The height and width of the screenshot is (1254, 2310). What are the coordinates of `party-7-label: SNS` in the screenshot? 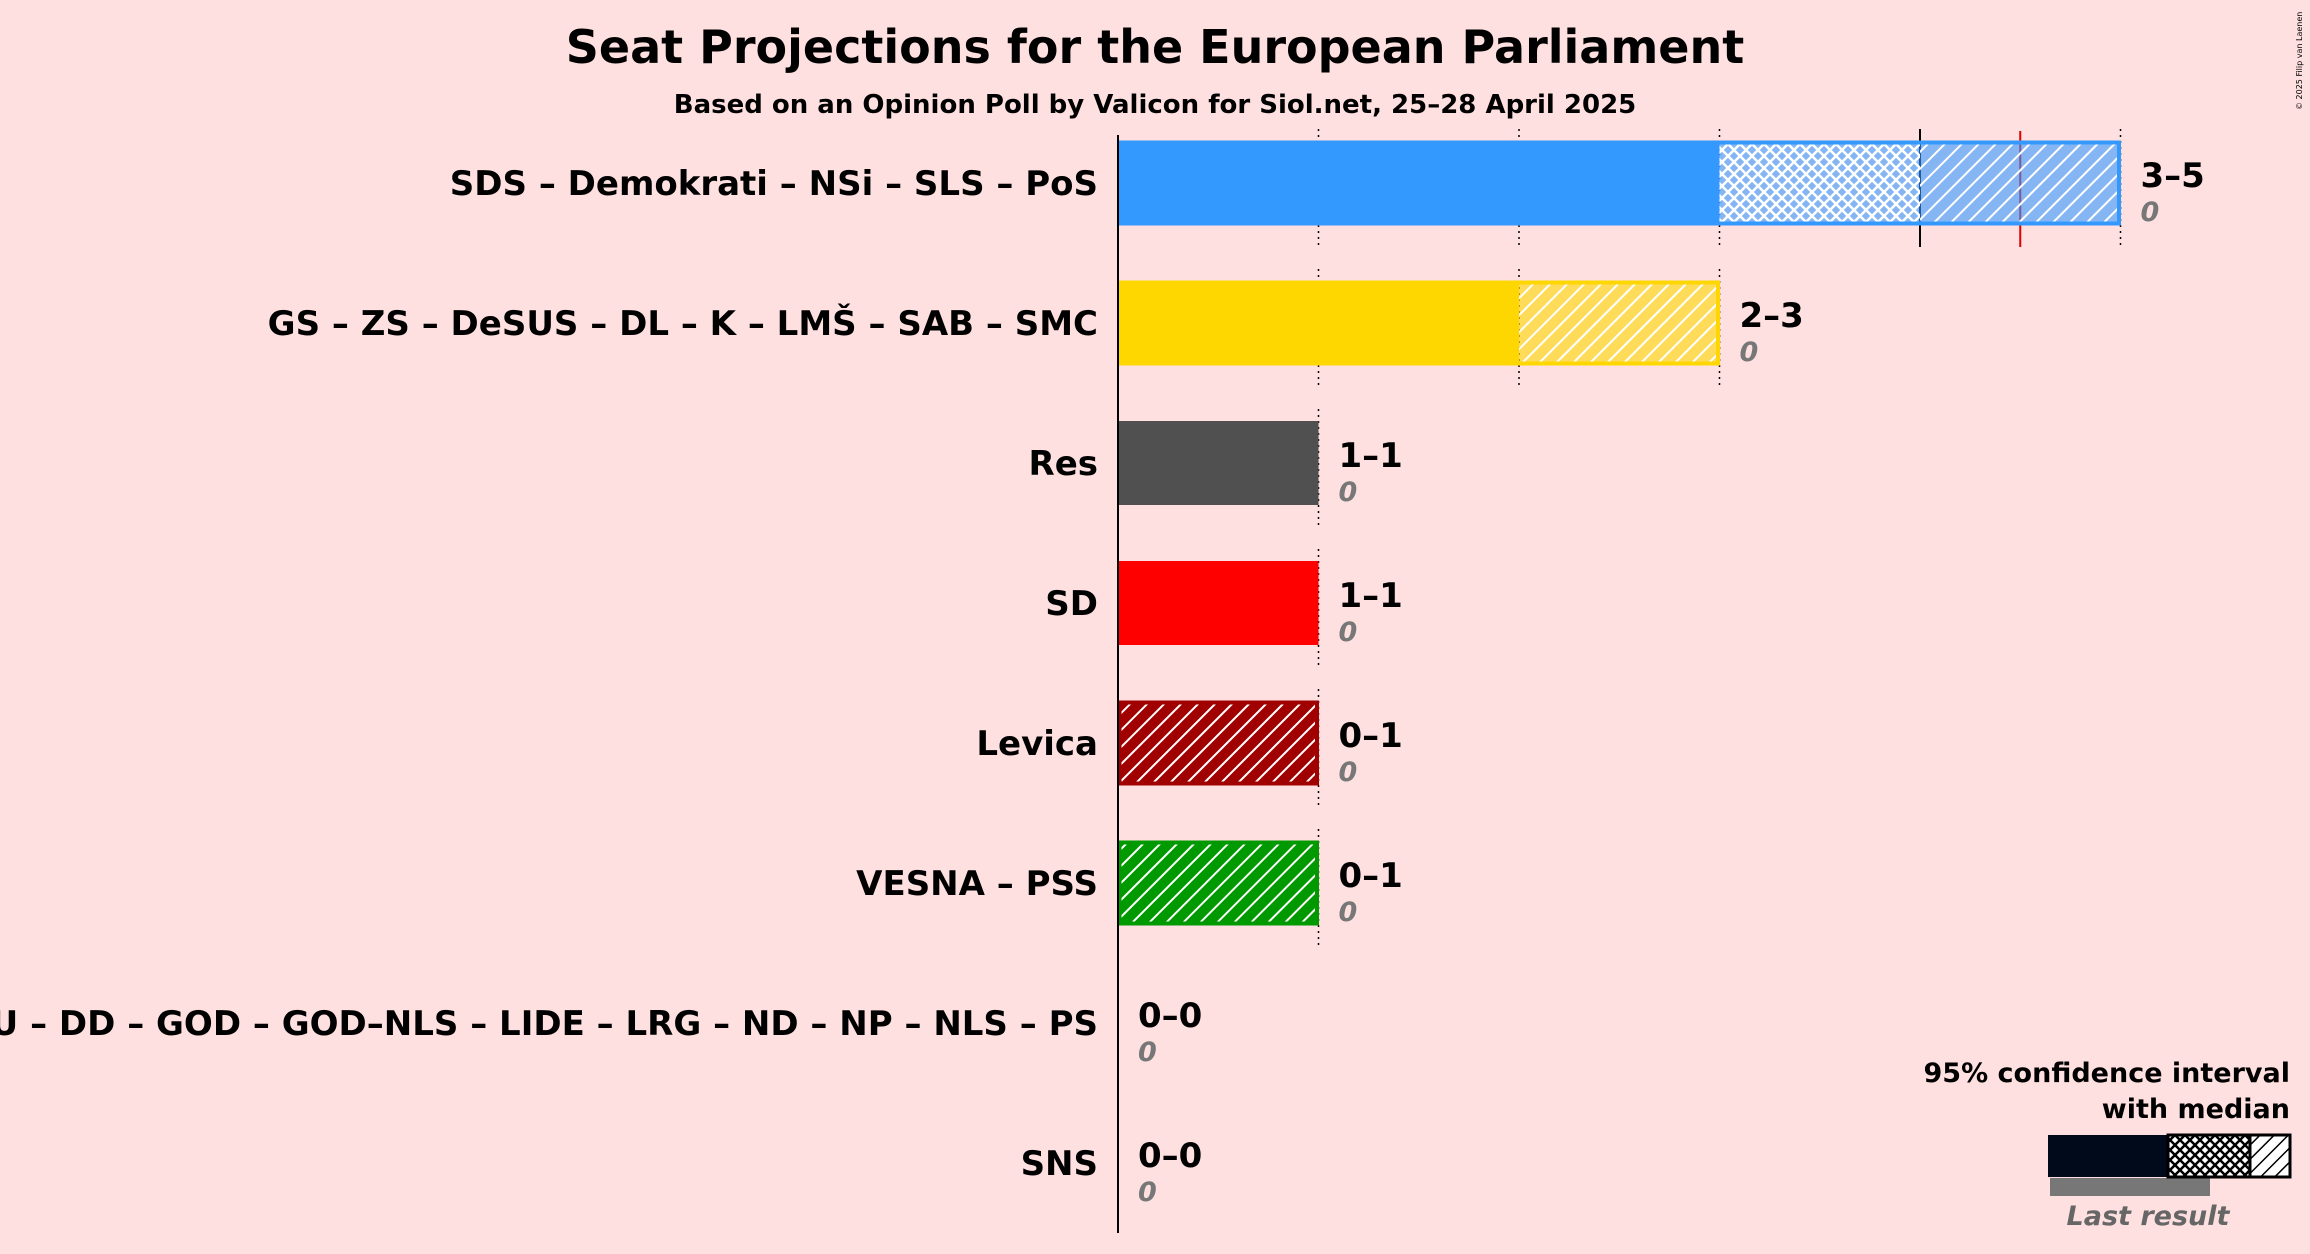 It's located at (1059, 1164).